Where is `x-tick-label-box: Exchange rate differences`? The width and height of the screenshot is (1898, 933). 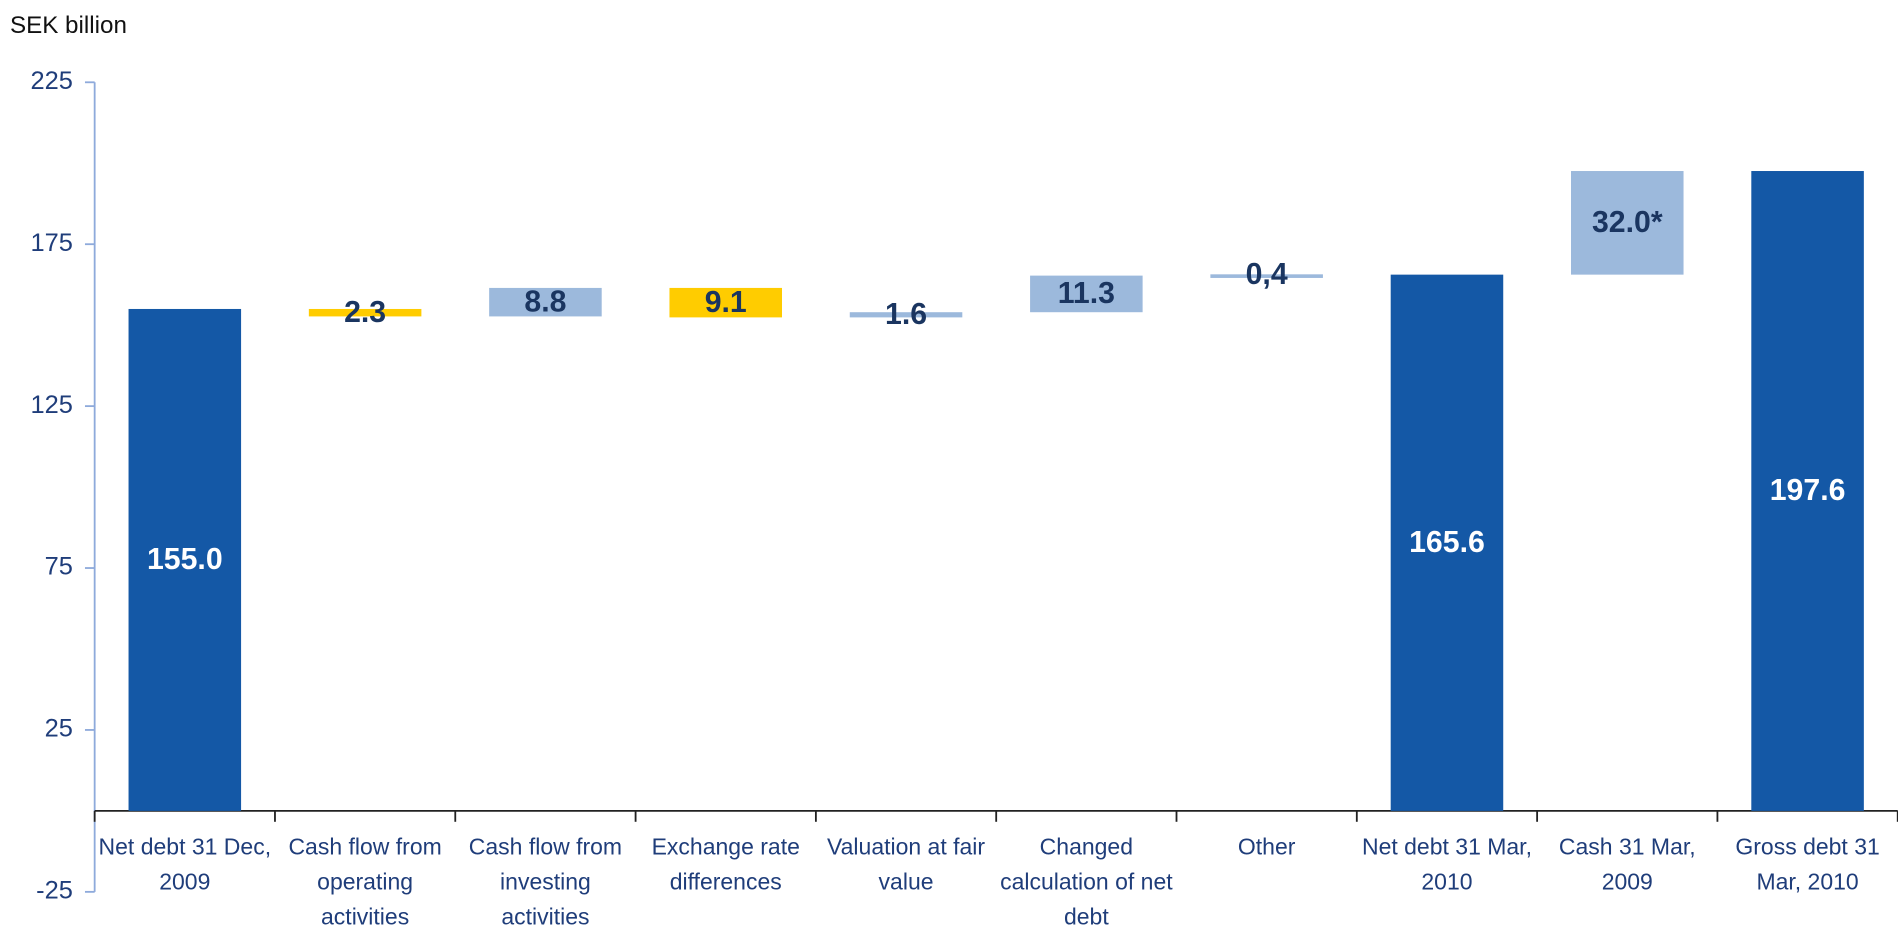 x-tick-label-box: Exchange rate differences is located at coordinates (725, 865).